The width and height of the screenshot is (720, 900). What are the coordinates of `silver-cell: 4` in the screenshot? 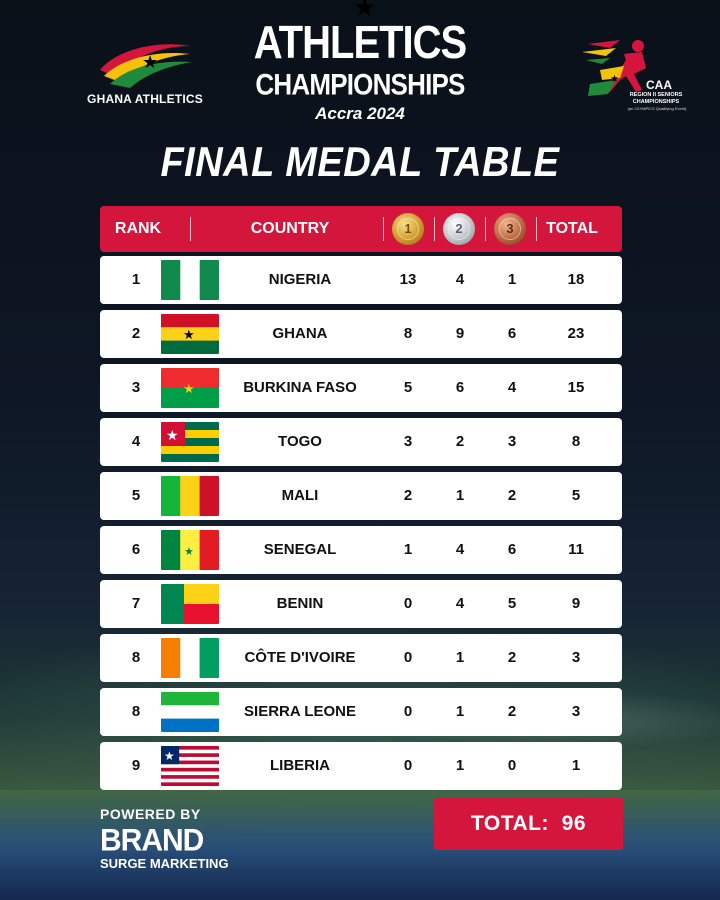 It's located at (460, 603).